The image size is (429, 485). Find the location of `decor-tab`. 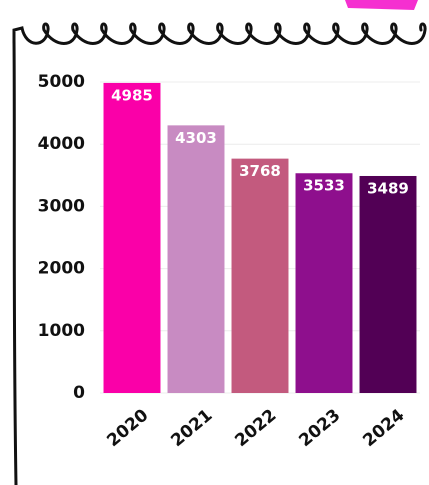

decor-tab is located at coordinates (381, 5).